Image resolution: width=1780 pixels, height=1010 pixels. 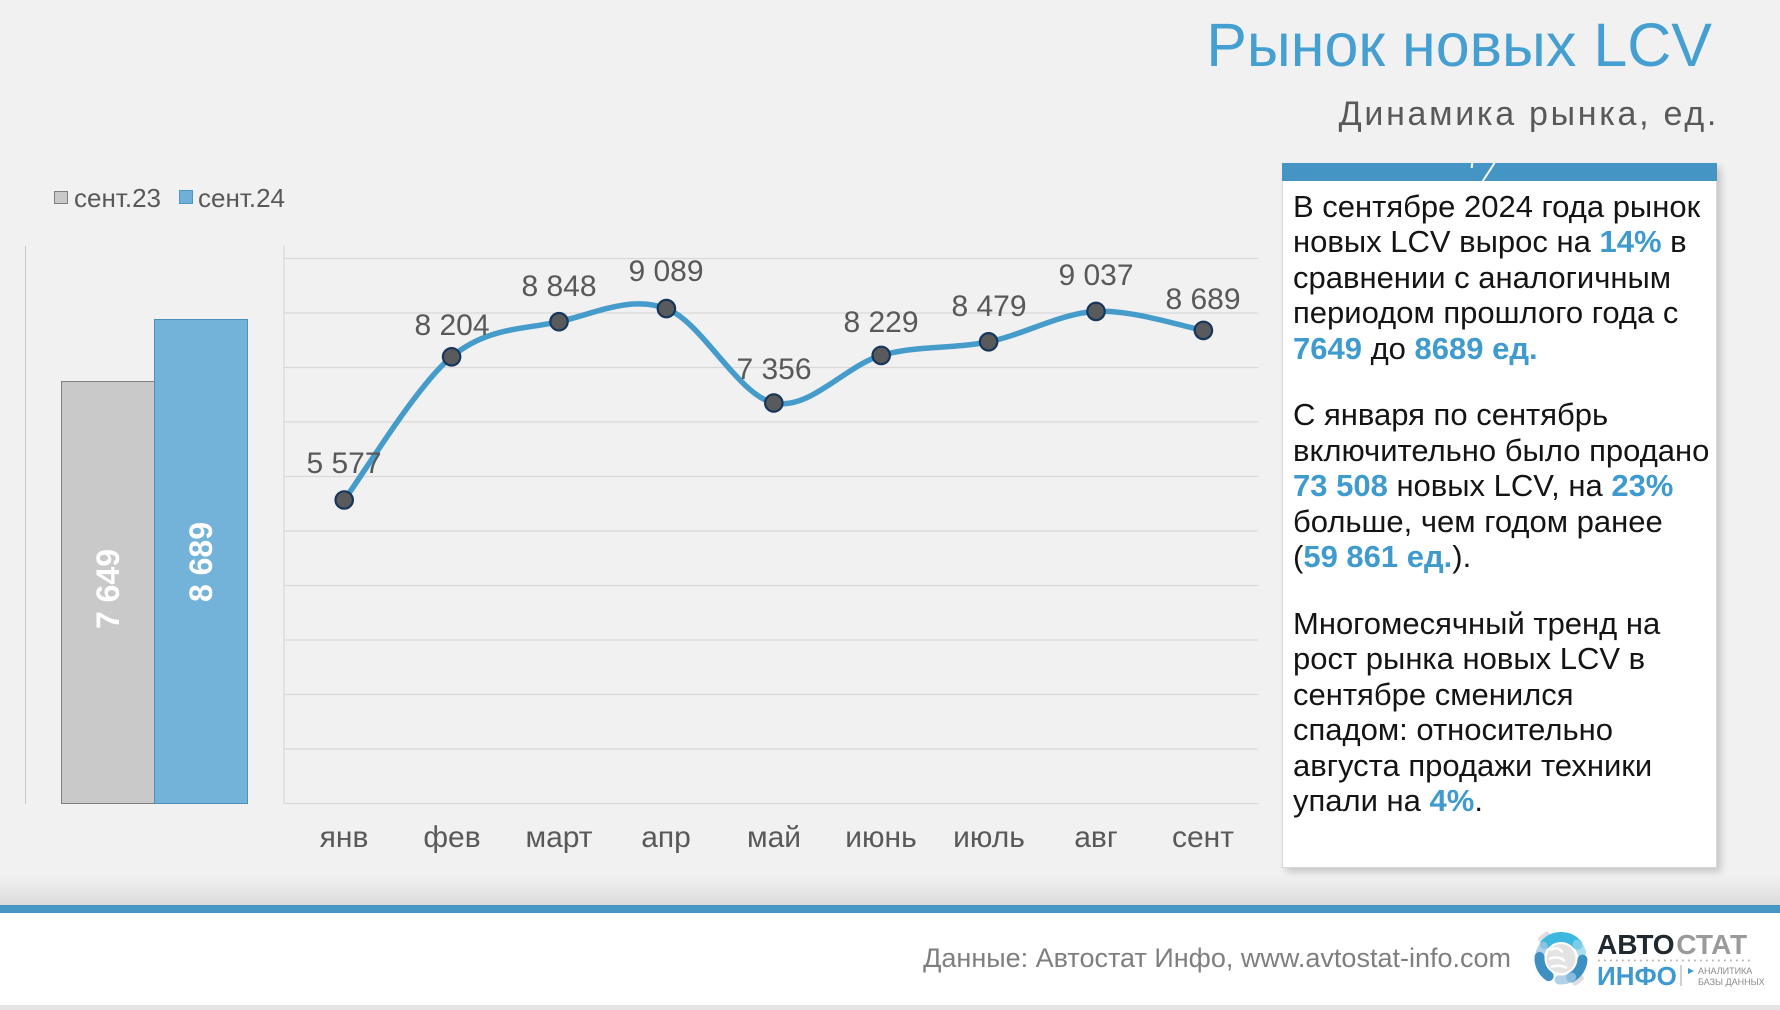 I want to click on svg-text: АНАЛИТИКА, so click(x=1725, y=971).